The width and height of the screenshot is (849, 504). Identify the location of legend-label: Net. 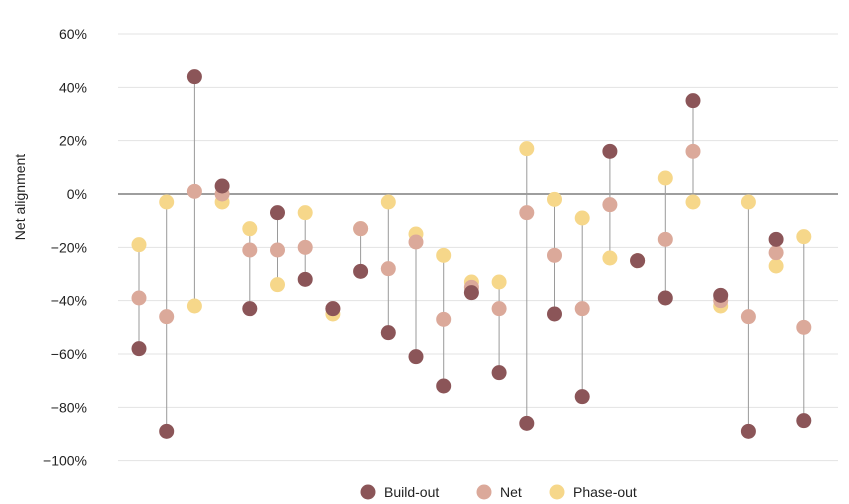
(511, 492).